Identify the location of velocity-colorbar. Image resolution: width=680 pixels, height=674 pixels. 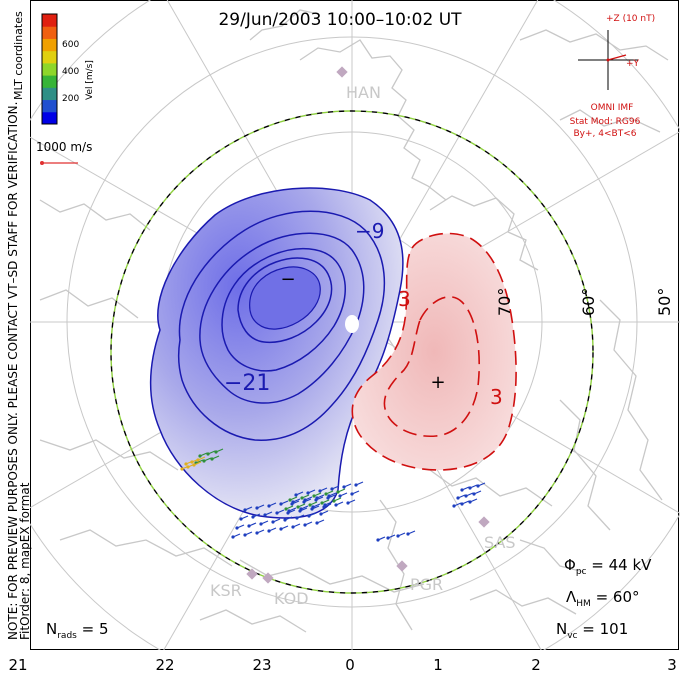
(49, 69).